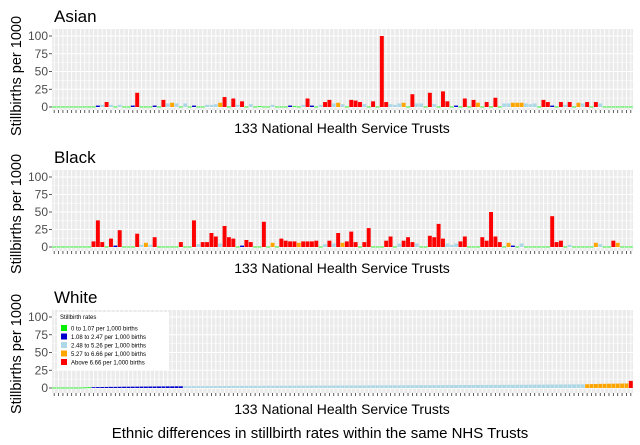 The image size is (640, 445). I want to click on y-axis-label-white: Stillbirths per 1000, so click(17, 354).